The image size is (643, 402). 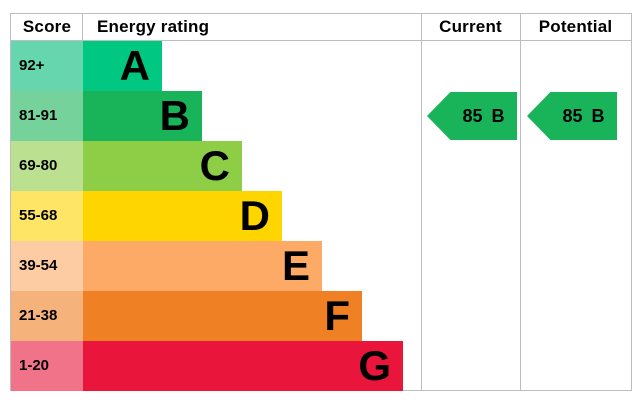 I want to click on potential-rating-value: 85, so click(x=572, y=115).